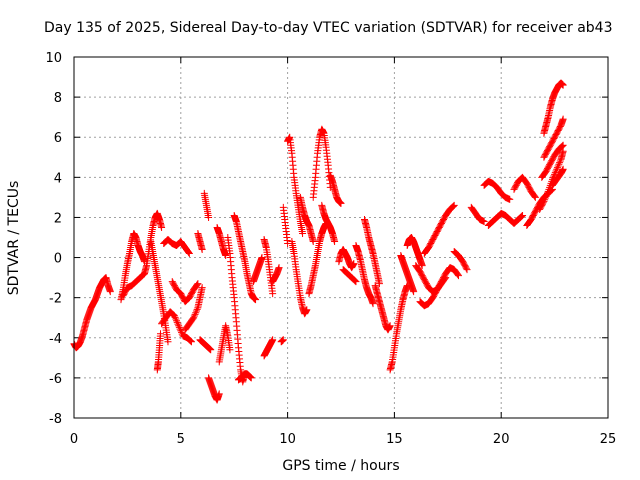  I want to click on x-tick-label: 10, so click(287, 439).